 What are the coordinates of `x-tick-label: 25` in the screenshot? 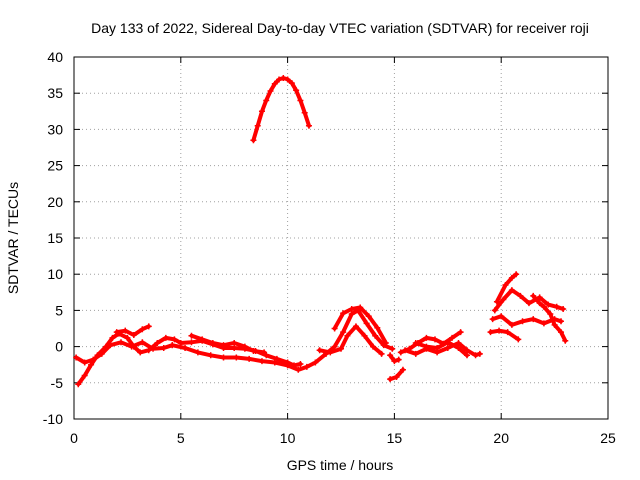 It's located at (608, 438).